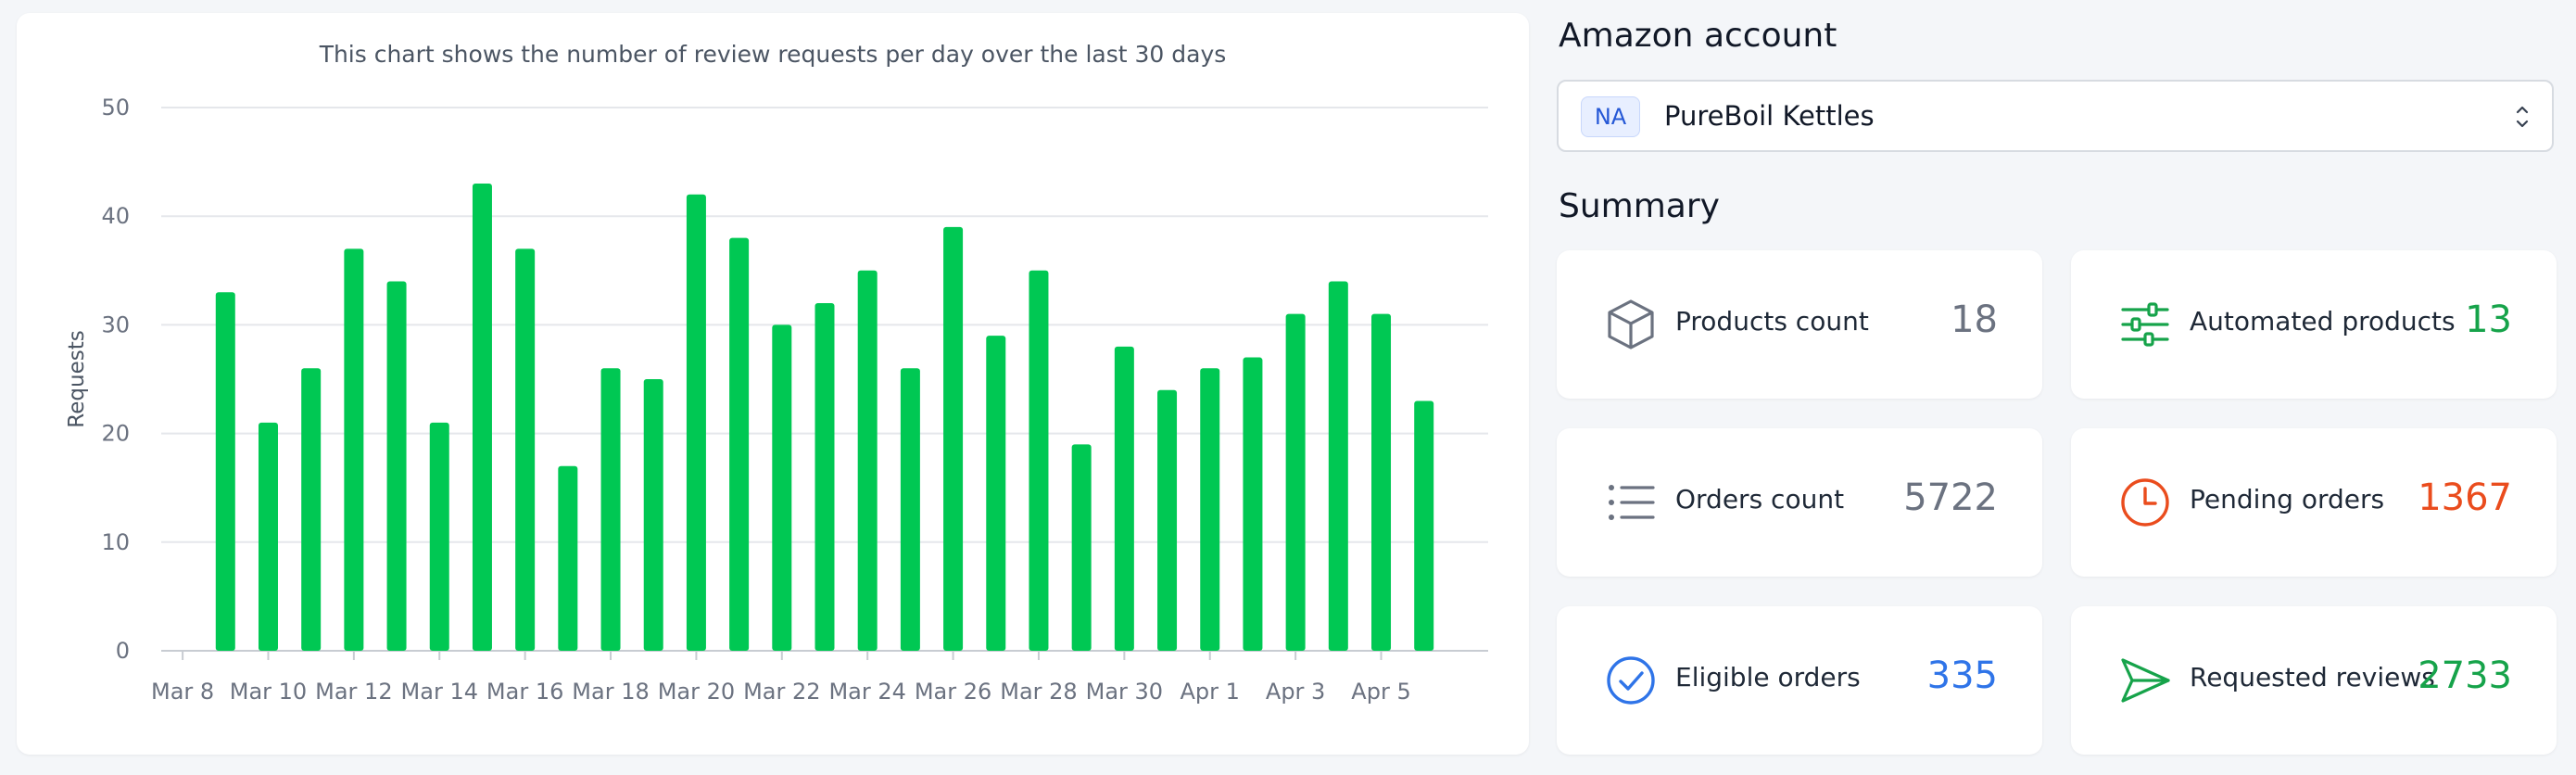 This screenshot has height=775, width=2576. I want to click on card-label: Pending orders, so click(2287, 499).